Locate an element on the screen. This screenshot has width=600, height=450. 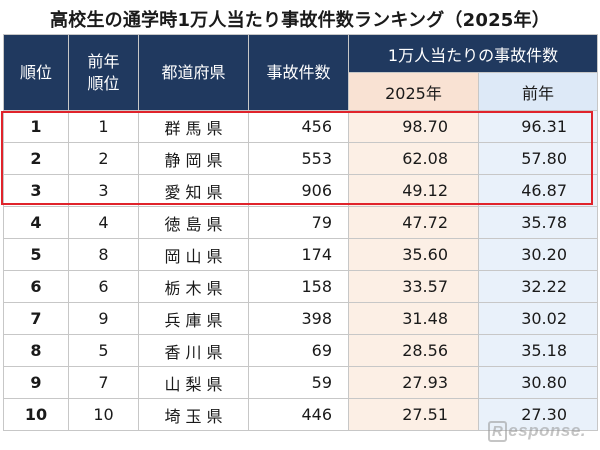
cell-rate-prev: 46.87 is located at coordinates (538, 190).